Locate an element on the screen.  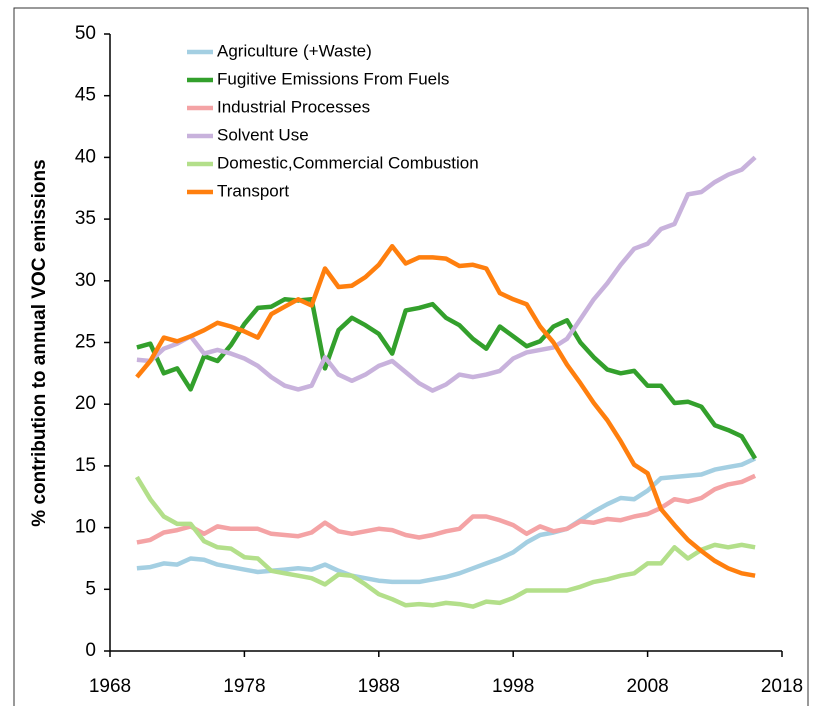
y-tick-label: 20 is located at coordinates (85, 403).